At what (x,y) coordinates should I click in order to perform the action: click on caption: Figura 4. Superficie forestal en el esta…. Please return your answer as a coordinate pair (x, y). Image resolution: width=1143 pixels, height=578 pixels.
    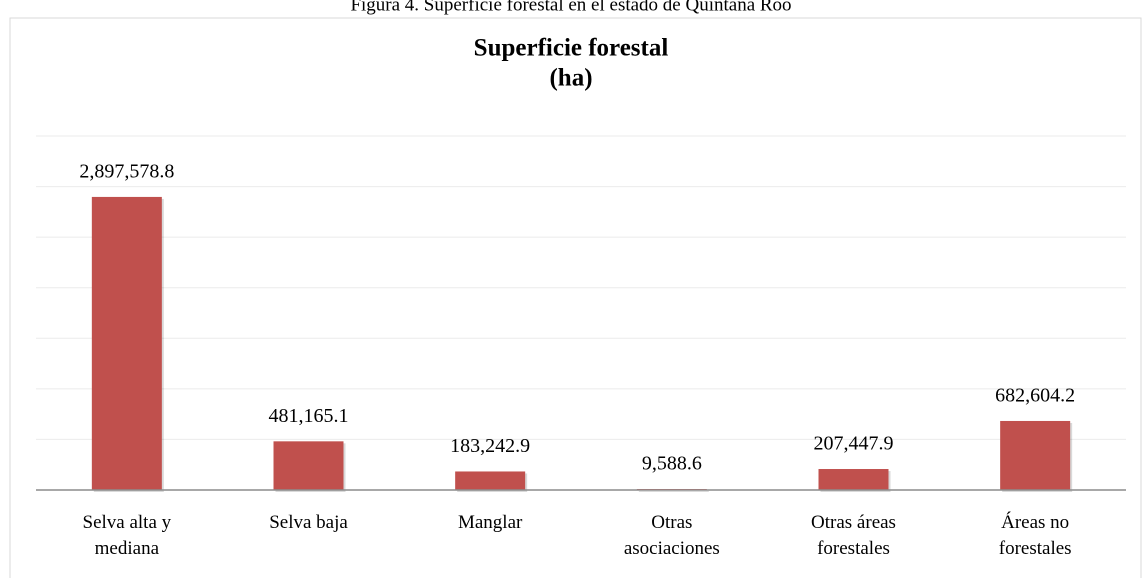
    Looking at the image, I should click on (570, 7).